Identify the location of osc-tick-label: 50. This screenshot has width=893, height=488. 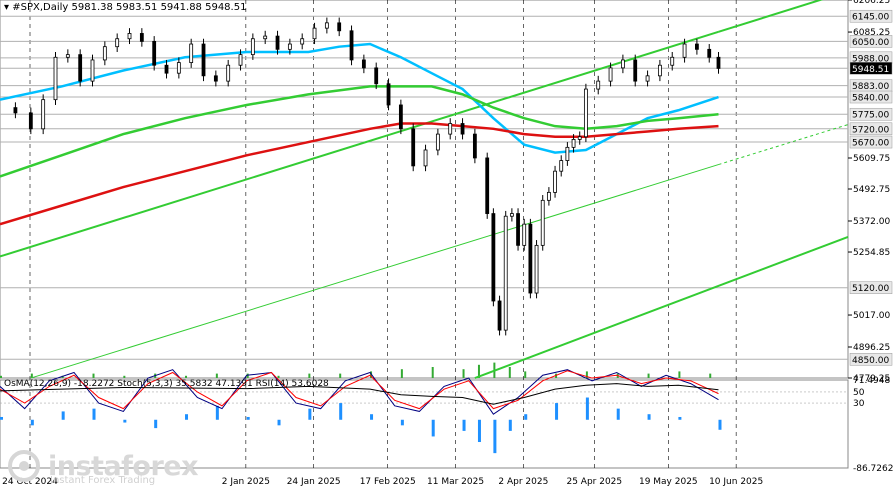
(859, 393).